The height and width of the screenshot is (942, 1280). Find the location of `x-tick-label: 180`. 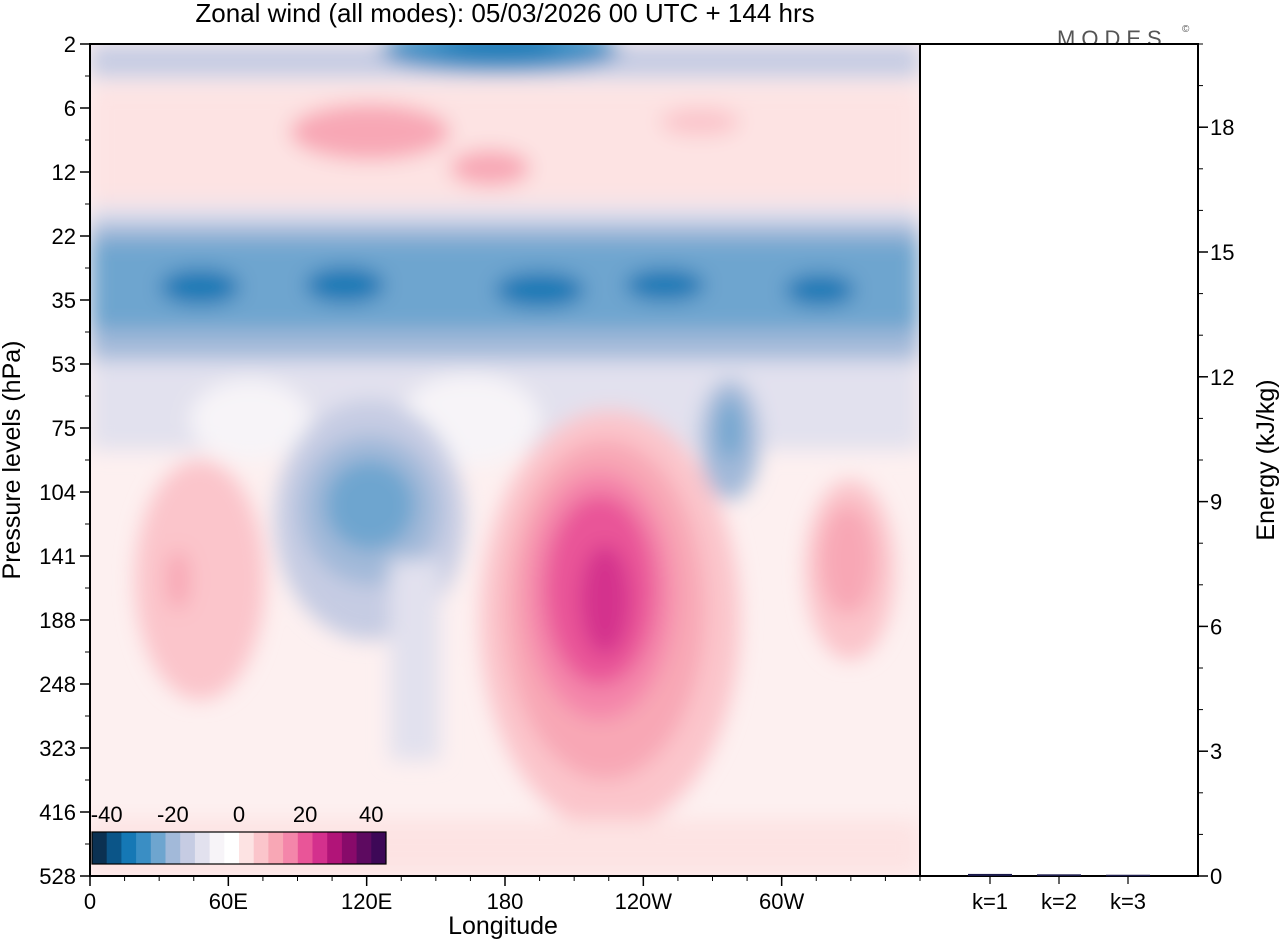

x-tick-label: 180 is located at coordinates (505, 901).